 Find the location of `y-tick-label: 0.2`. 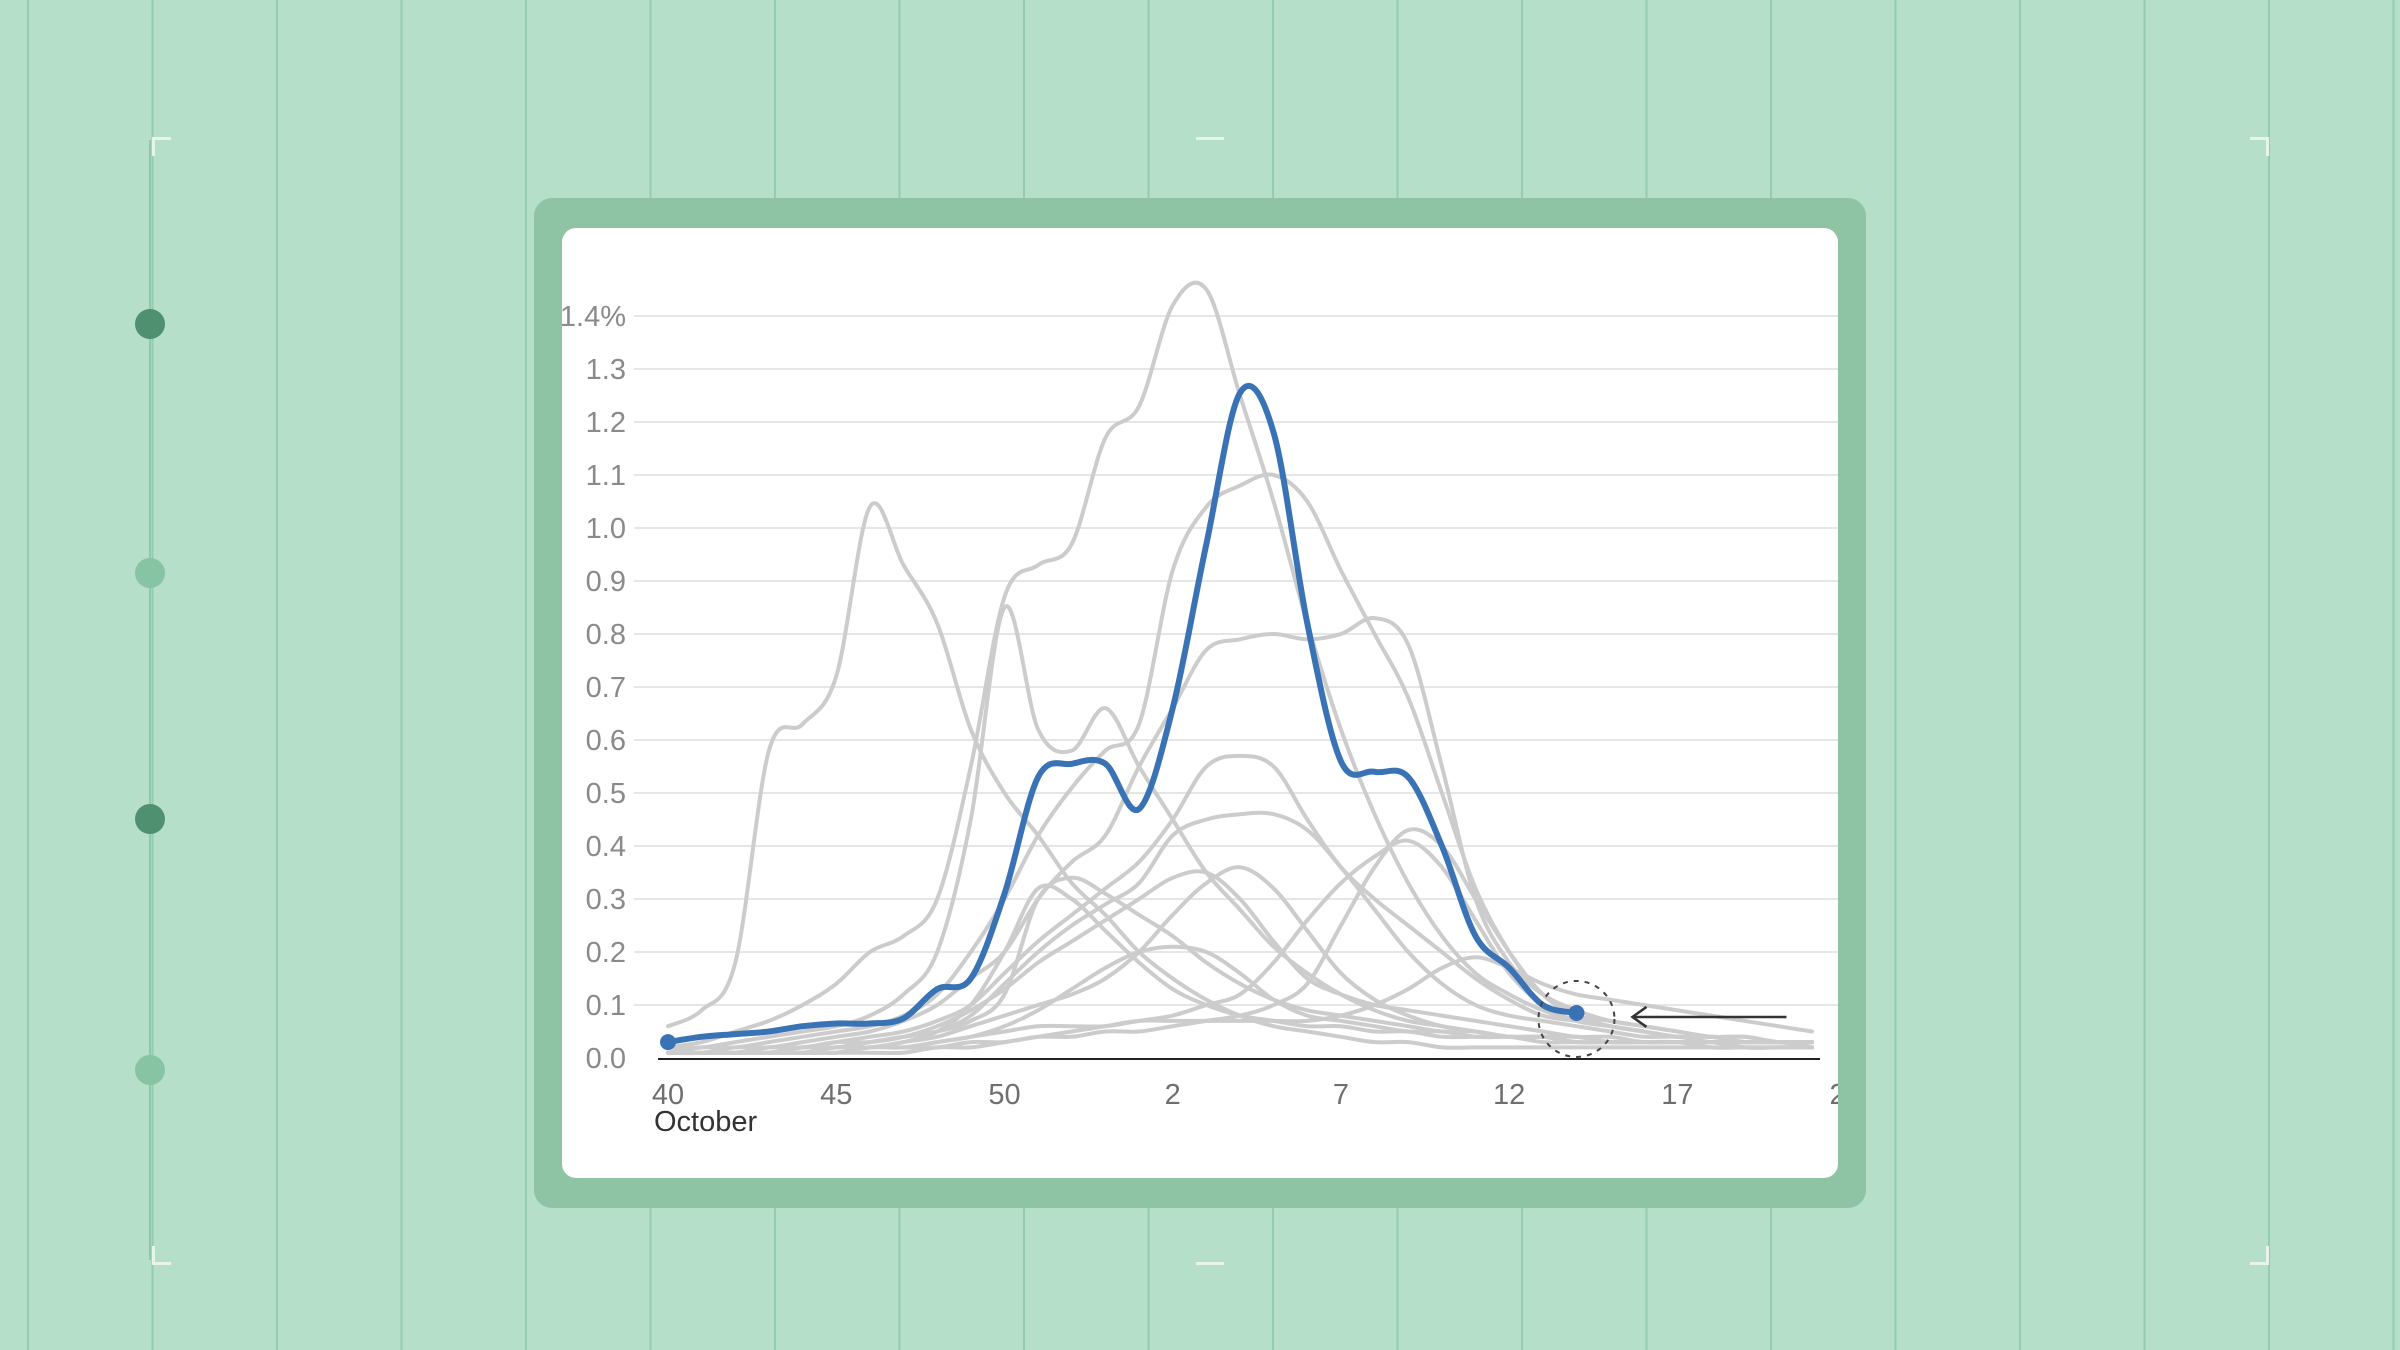

y-tick-label: 0.2 is located at coordinates (606, 953).